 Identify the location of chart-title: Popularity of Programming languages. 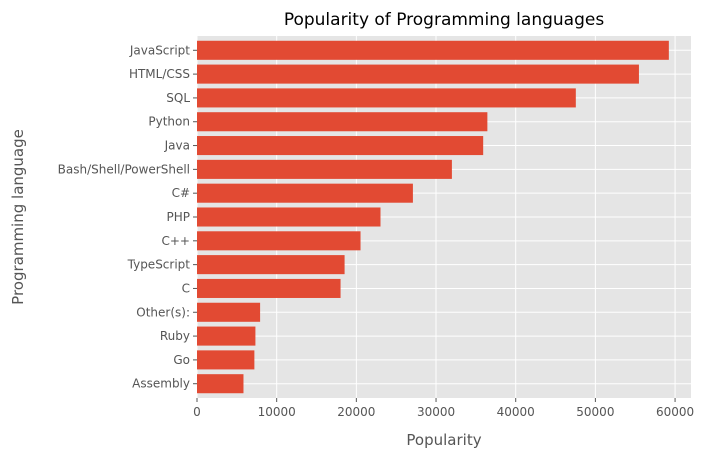
(444, 20).